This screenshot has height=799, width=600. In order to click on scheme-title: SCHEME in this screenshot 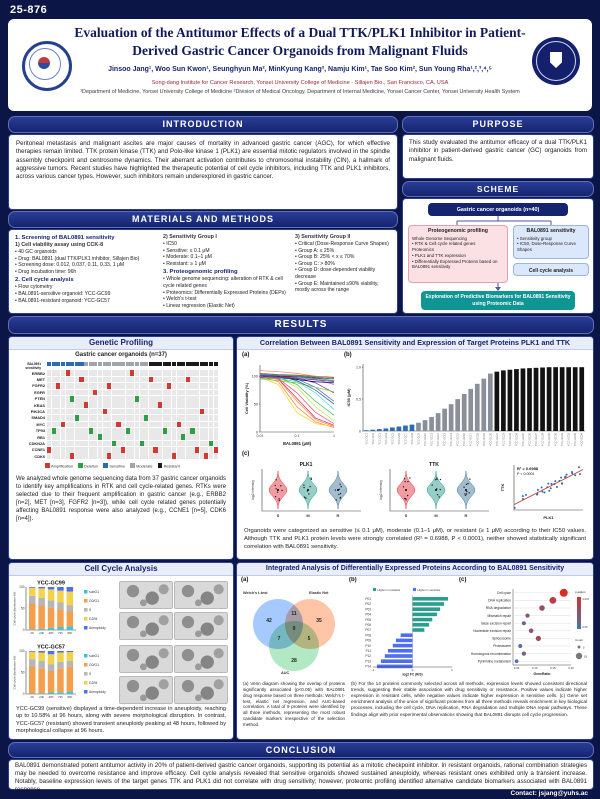, I will do `click(498, 189)`.